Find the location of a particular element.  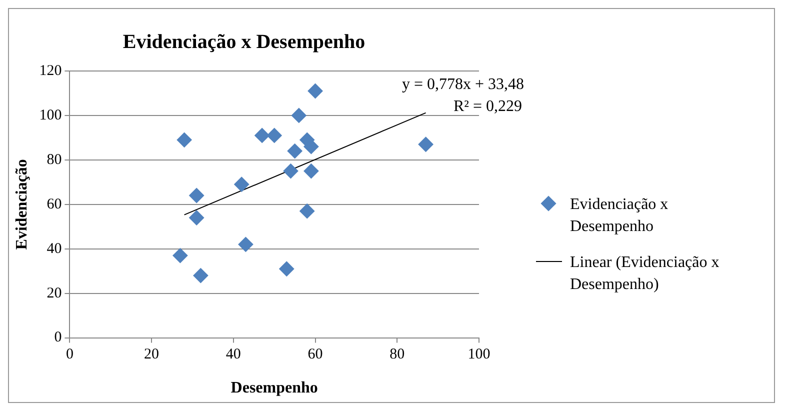

chart-title: Evidenciação x Desempenho is located at coordinates (244, 42).